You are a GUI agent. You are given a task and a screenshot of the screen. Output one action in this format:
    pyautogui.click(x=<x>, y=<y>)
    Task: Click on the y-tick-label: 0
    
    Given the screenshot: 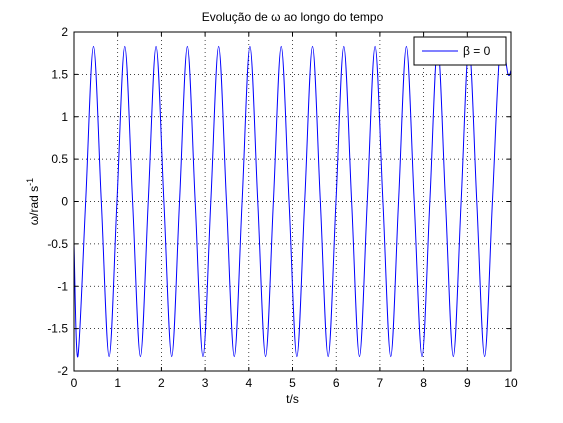 What is the action you would take?
    pyautogui.click(x=64, y=202)
    